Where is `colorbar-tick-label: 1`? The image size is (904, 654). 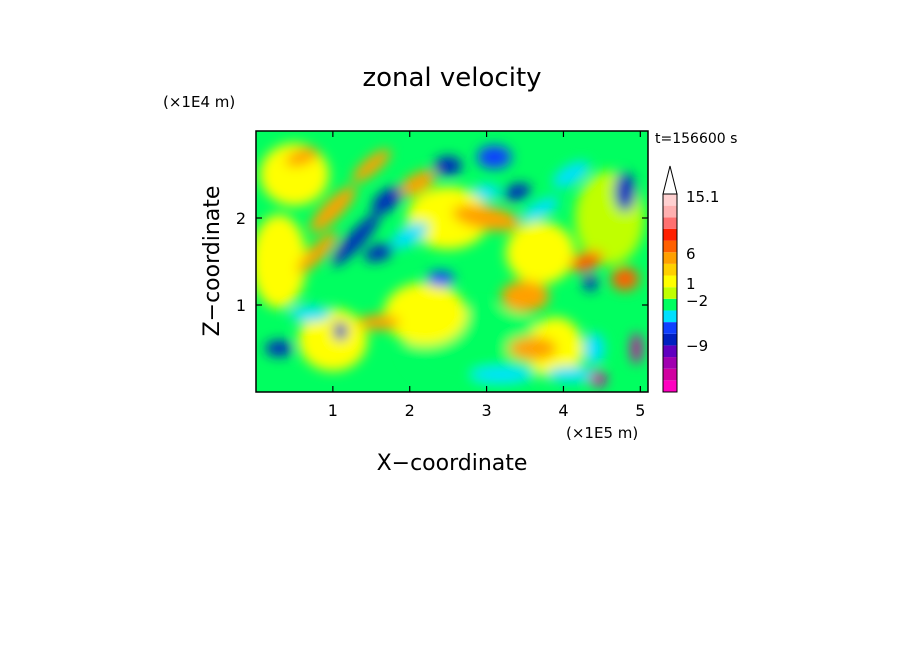
colorbar-tick-label: 1 is located at coordinates (691, 284).